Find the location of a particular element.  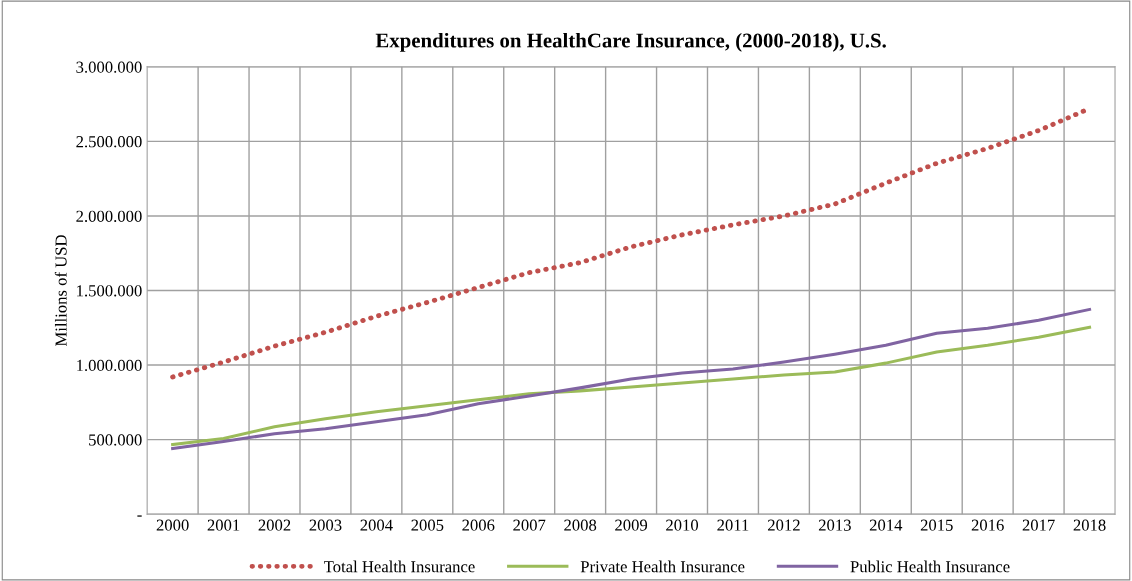

chart-title: Expenditures on HealthCare Insurance, (2000-2018), U.S. is located at coordinates (630, 42).